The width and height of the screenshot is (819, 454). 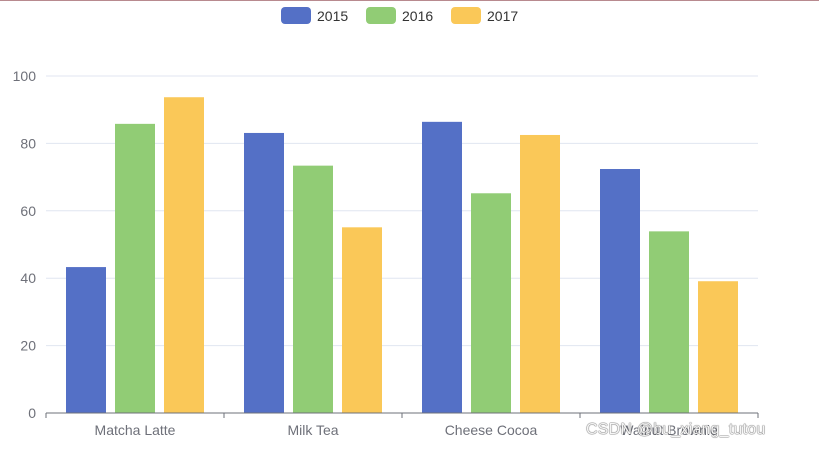 What do you see at coordinates (28, 346) in the screenshot?
I see `y-tick-label: 20` at bounding box center [28, 346].